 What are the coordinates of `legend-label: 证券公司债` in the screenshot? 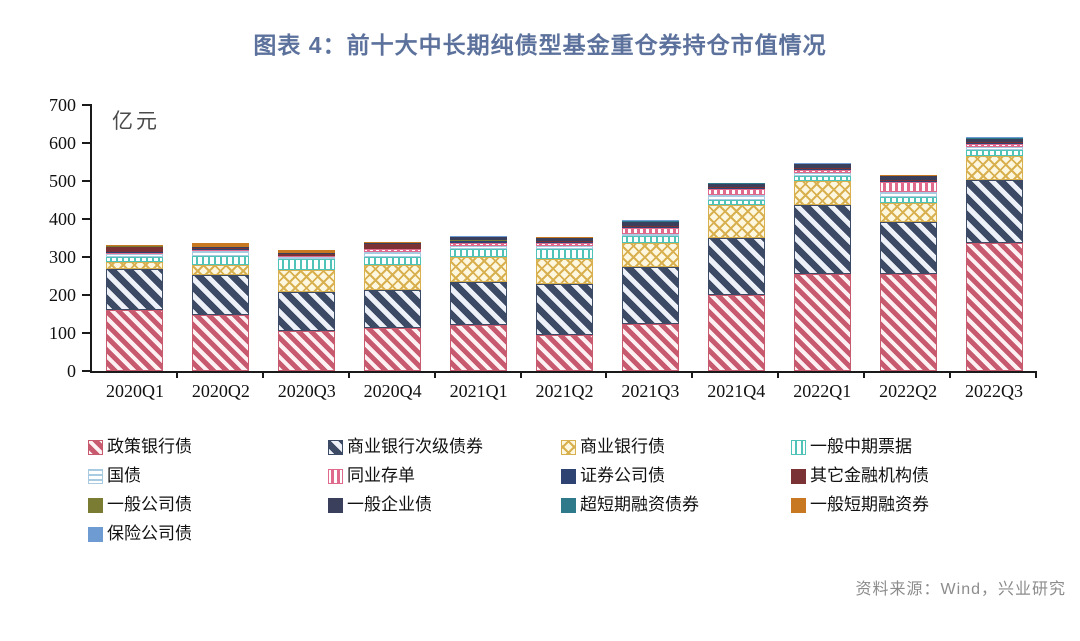 It's located at (622, 475).